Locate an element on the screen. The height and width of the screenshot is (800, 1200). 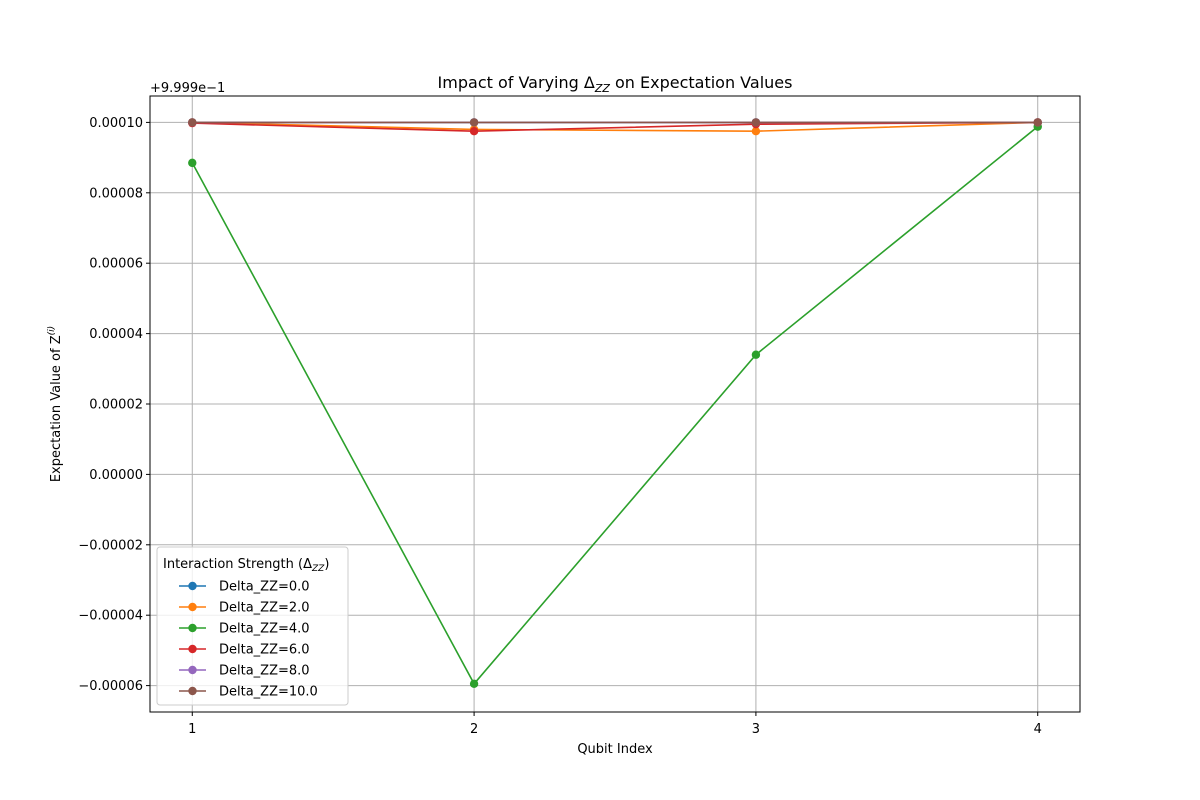
y-tick-label: 0.00004 is located at coordinates (116, 334).